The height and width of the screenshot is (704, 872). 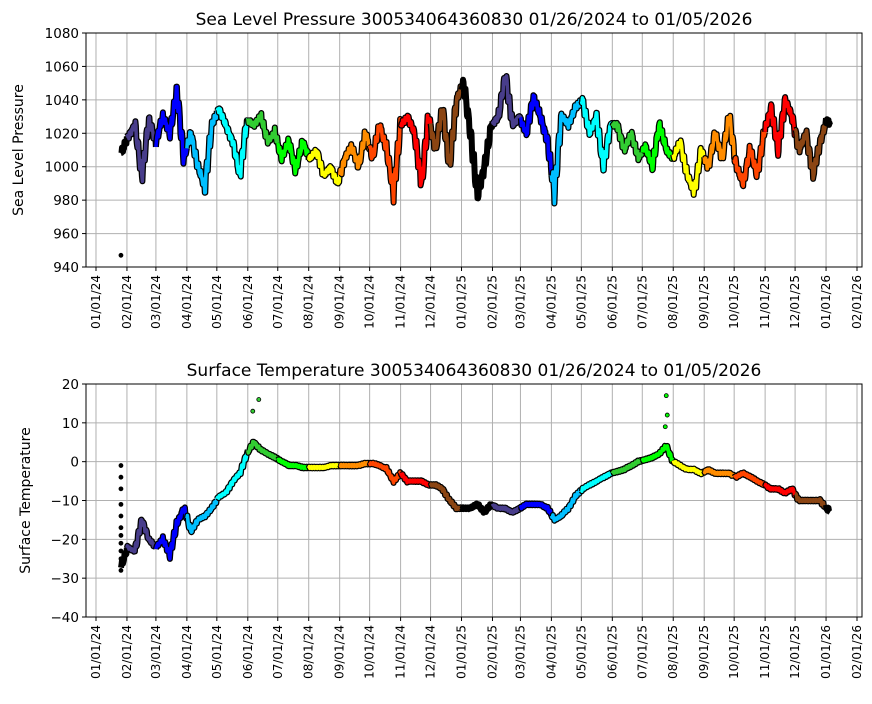 What do you see at coordinates (309, 652) in the screenshot?
I see `x-tick-label: 08/01/24` at bounding box center [309, 652].